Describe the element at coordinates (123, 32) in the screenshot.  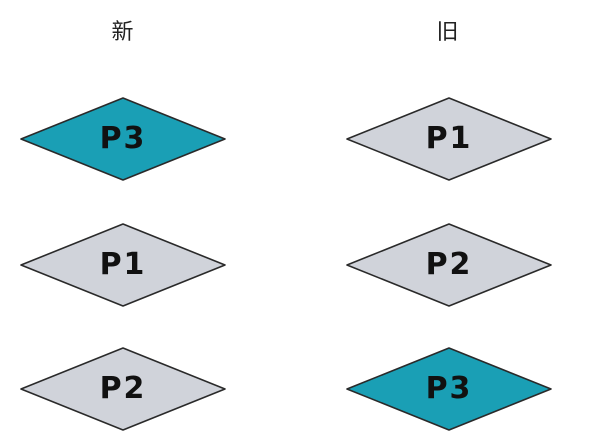
I see `column-title-new: 新` at that location.